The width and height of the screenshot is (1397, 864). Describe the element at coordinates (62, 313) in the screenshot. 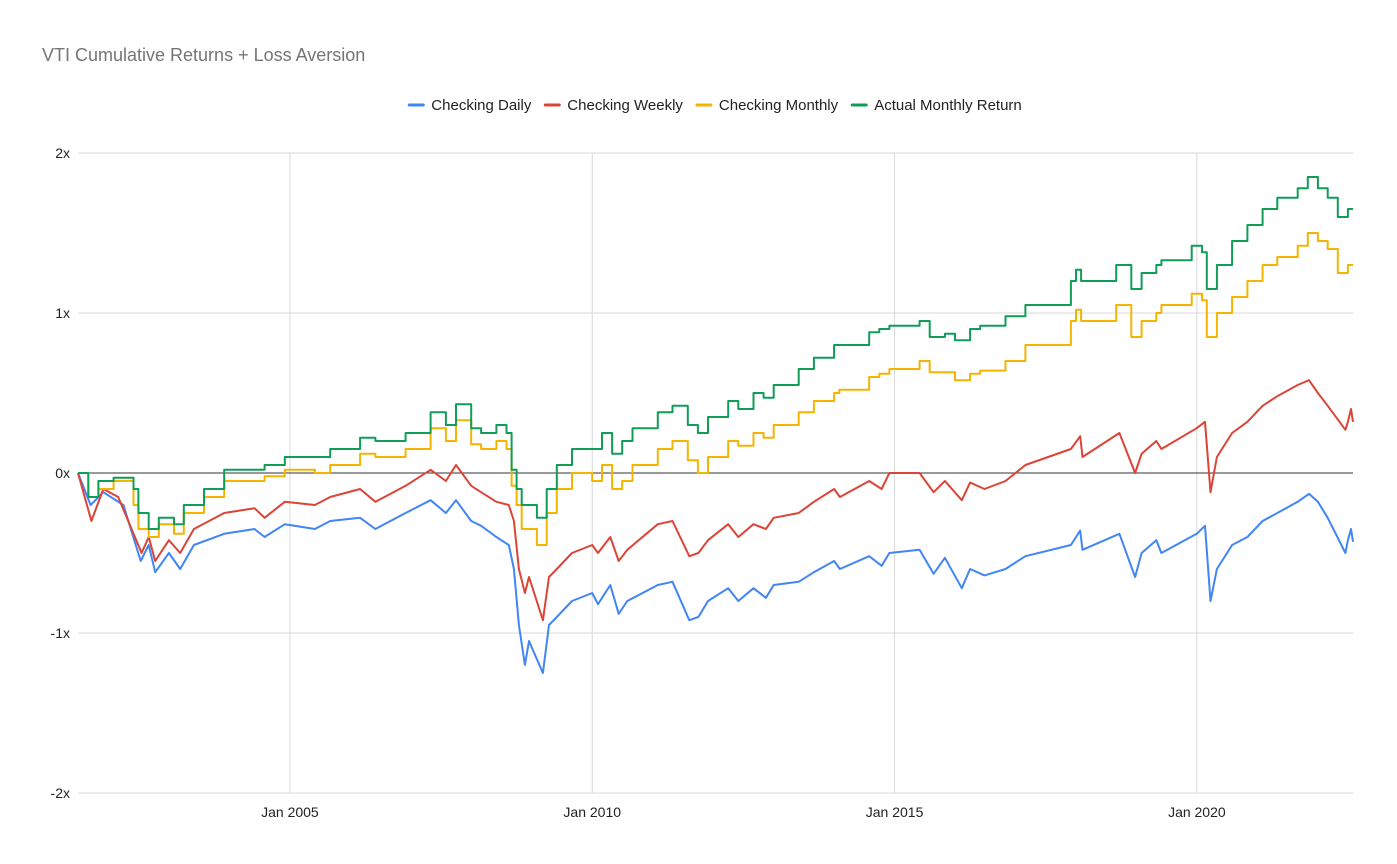

I see `y-tick-label: 1x` at that location.